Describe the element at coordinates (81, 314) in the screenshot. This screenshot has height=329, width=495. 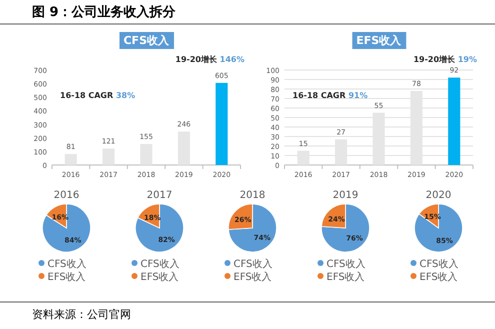
I see `text: 资料来源：公司官网` at that location.